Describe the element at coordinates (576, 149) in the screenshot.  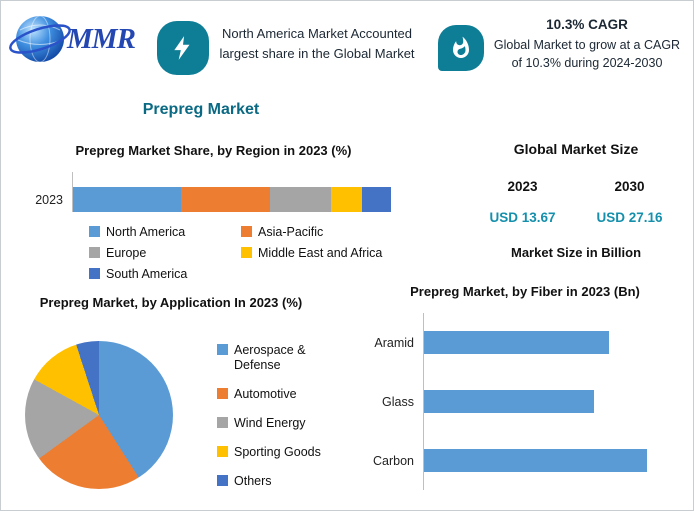
I see `market-size-title: Global Market Size` at that location.